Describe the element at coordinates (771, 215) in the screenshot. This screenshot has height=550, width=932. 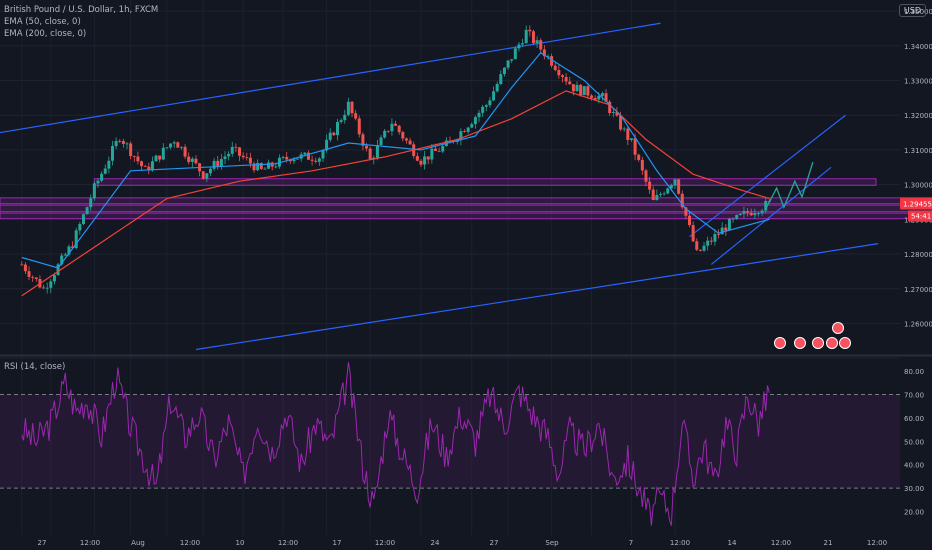
I see `rising-channel-bottom-line` at that location.